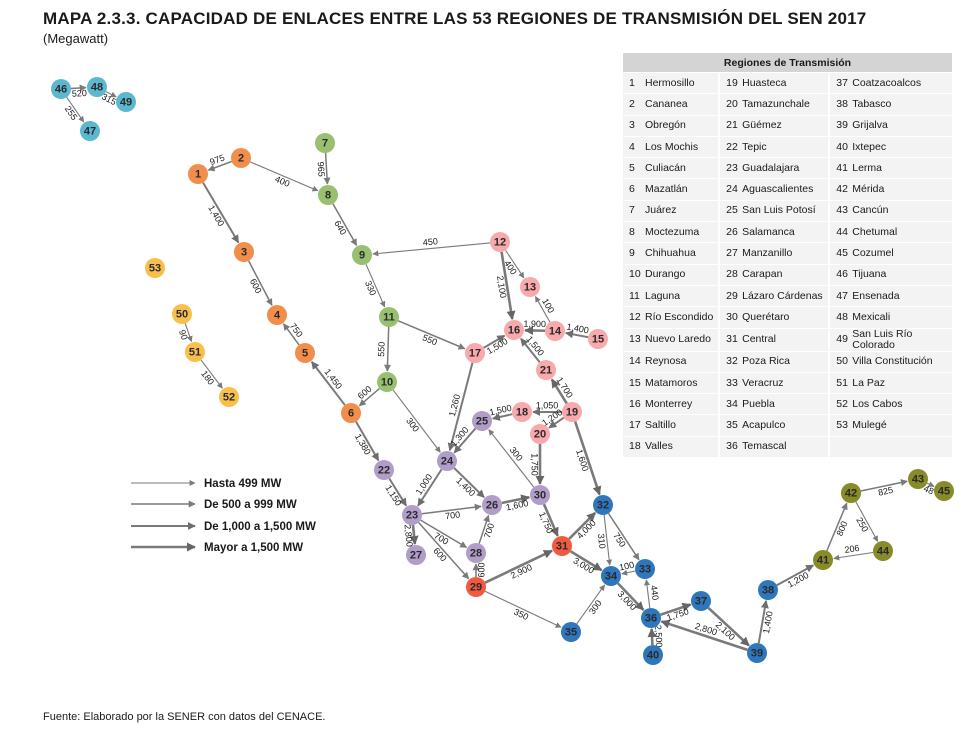 This screenshot has width=979, height=732. Describe the element at coordinates (598, 339) in the screenshot. I see `region-node-15: 15` at that location.